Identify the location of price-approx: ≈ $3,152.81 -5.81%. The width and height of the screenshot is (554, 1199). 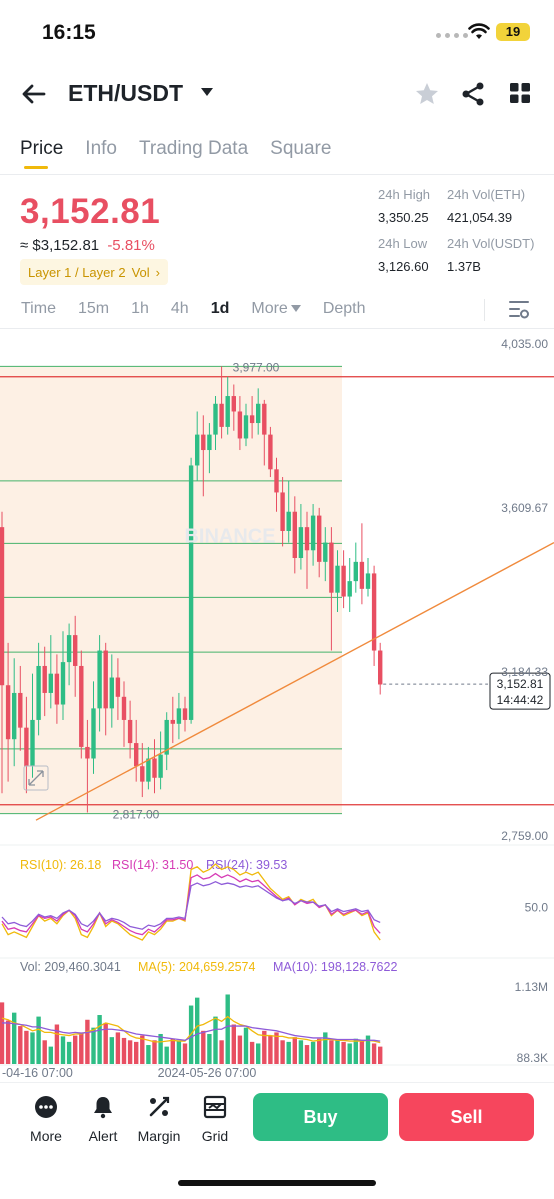
(87, 245).